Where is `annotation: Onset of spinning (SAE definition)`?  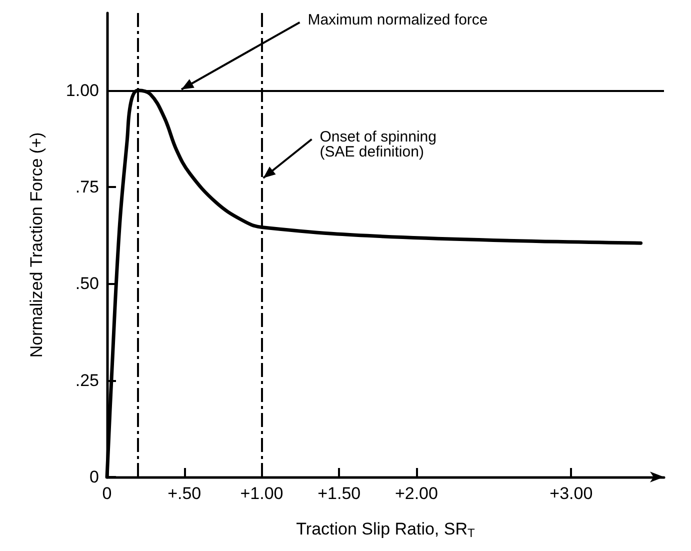
annotation: Onset of spinning (SAE definition) is located at coordinates (378, 144).